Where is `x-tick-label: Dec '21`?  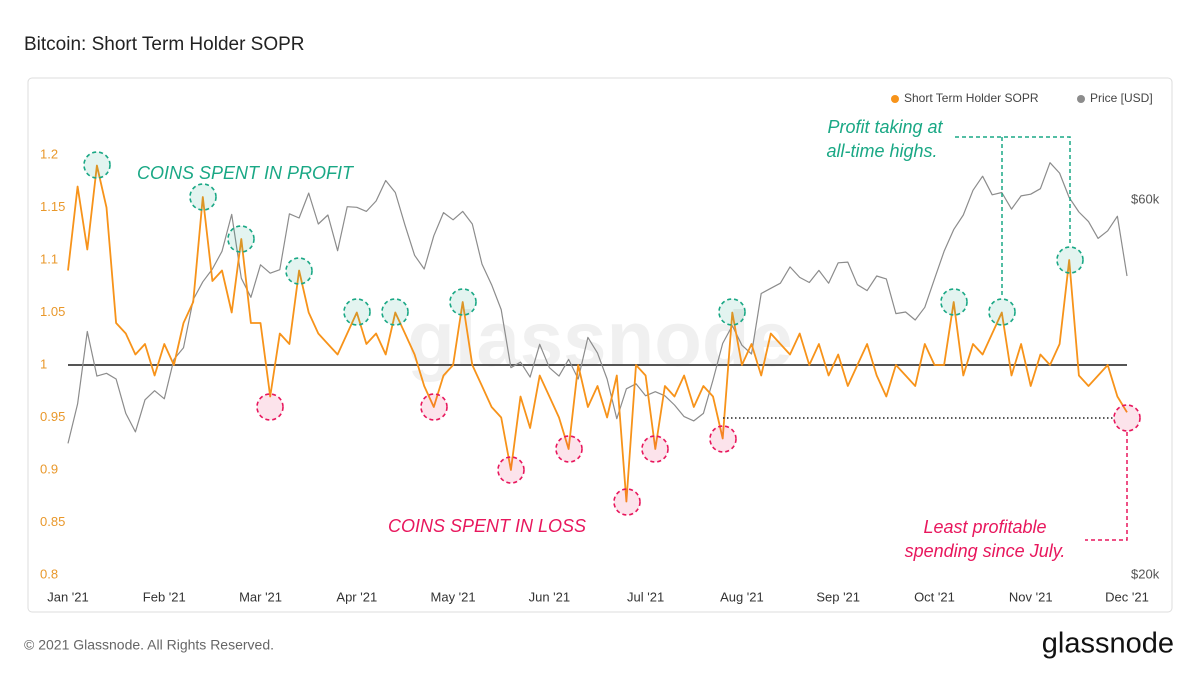
x-tick-label: Dec '21 is located at coordinates (1127, 596).